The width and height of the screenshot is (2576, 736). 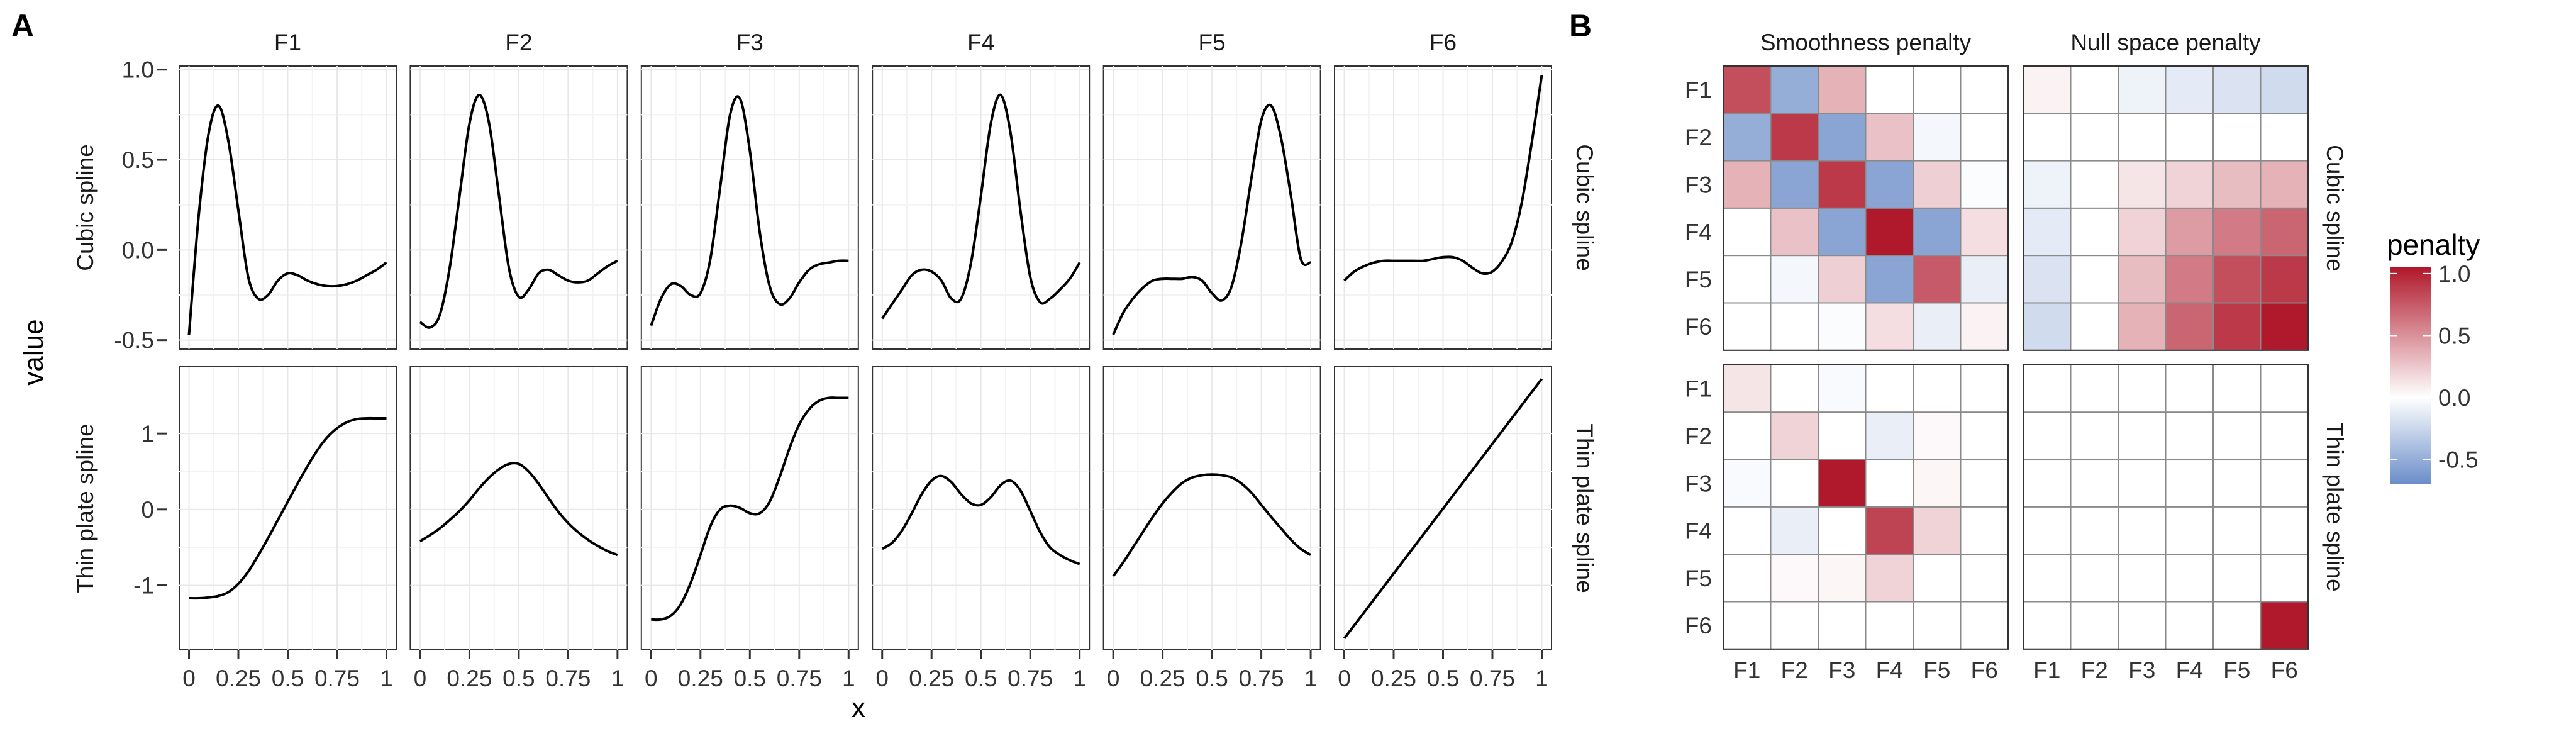 I want to click on heatmap-x-label: F6, so click(x=1984, y=670).